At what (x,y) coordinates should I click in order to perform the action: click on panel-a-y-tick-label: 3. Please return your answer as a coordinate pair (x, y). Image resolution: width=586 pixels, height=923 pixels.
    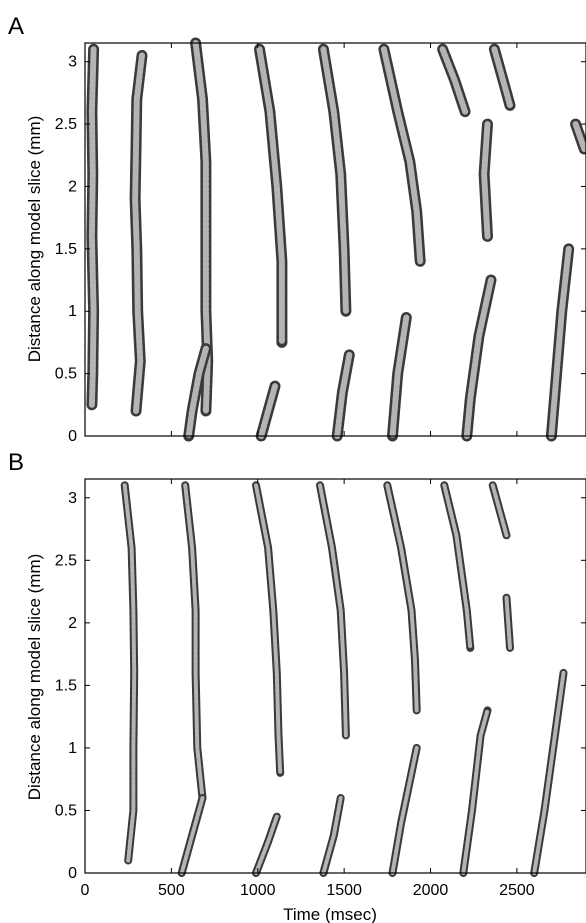
    Looking at the image, I should click on (72, 62).